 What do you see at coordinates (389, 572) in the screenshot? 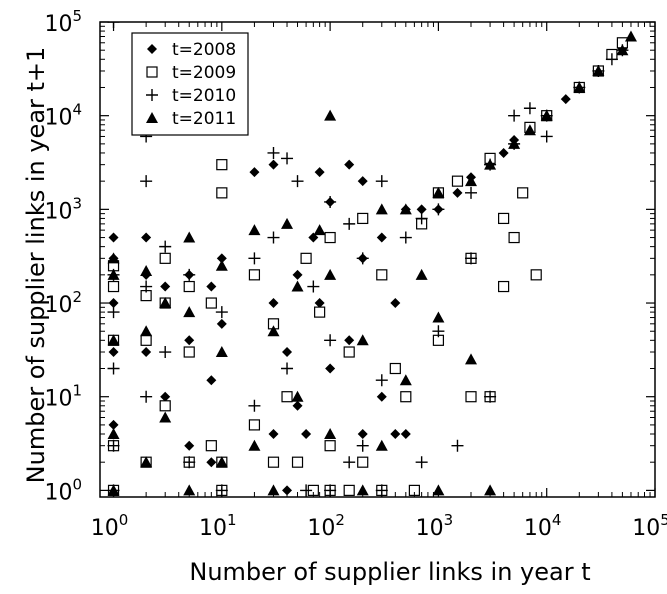
I see `x-axis-label: Number of supplier links in year t` at bounding box center [389, 572].